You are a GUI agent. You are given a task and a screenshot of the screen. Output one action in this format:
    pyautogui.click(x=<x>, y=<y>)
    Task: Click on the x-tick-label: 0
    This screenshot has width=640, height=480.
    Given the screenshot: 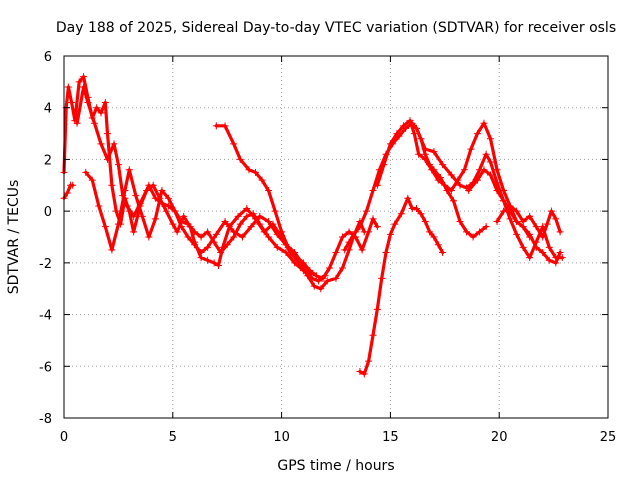 What is the action you would take?
    pyautogui.click(x=64, y=437)
    